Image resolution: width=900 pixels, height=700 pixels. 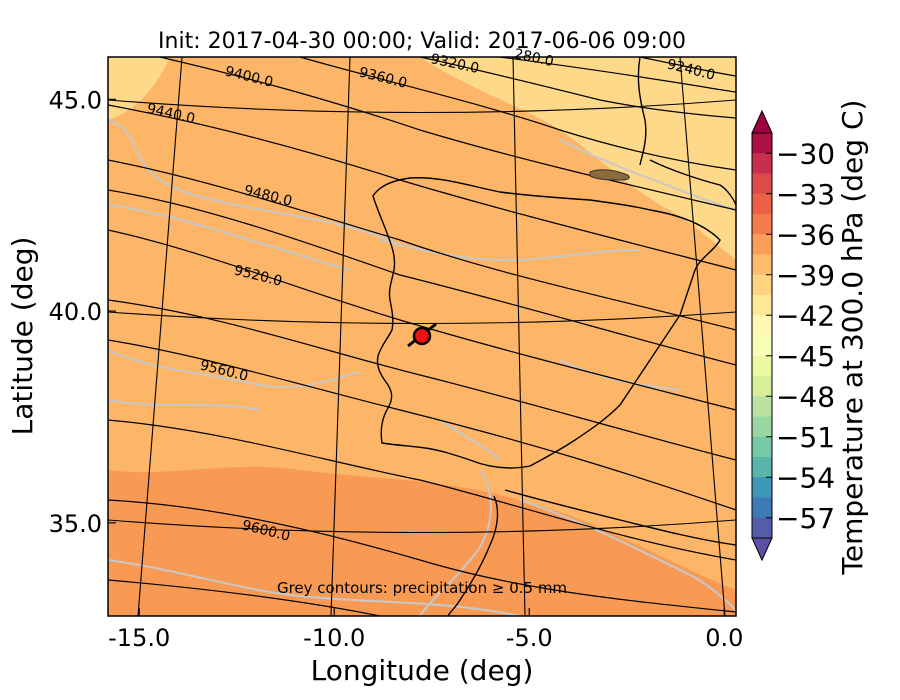 What do you see at coordinates (805, 275) in the screenshot?
I see `colorbar-tick-label: −39` at bounding box center [805, 275].